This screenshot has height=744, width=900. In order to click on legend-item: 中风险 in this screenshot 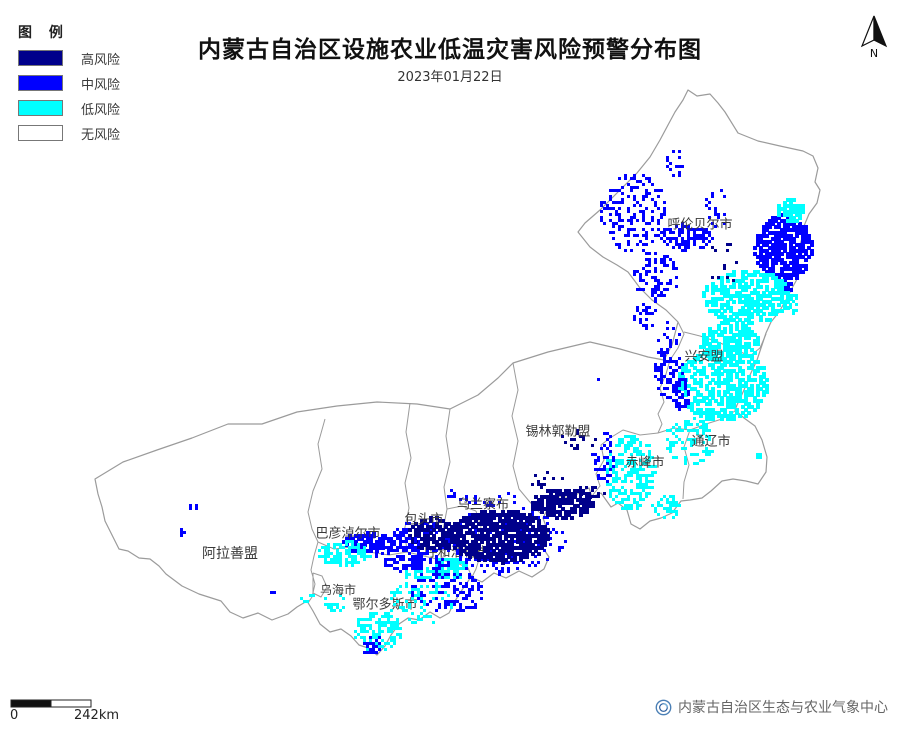, I will do `click(69, 84)`.